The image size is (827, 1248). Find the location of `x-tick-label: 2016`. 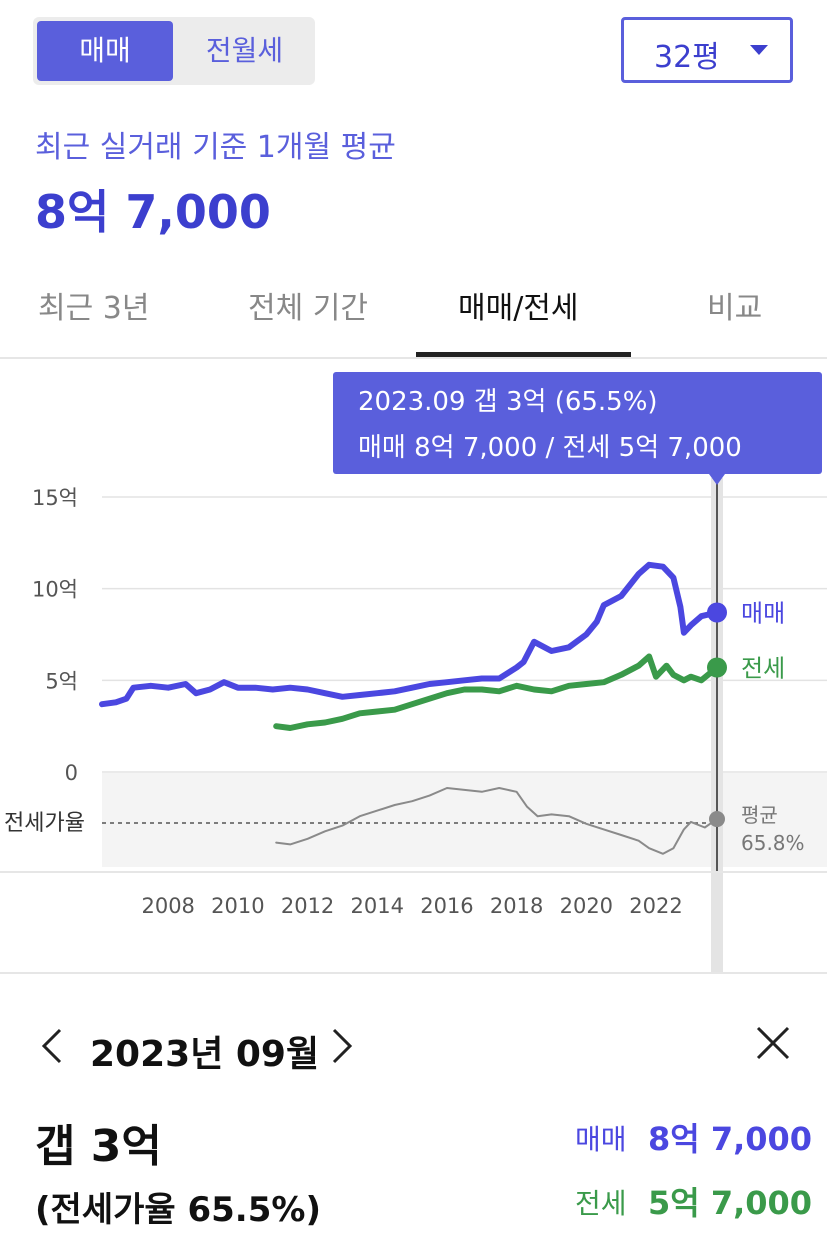

x-tick-label: 2016 is located at coordinates (446, 906).